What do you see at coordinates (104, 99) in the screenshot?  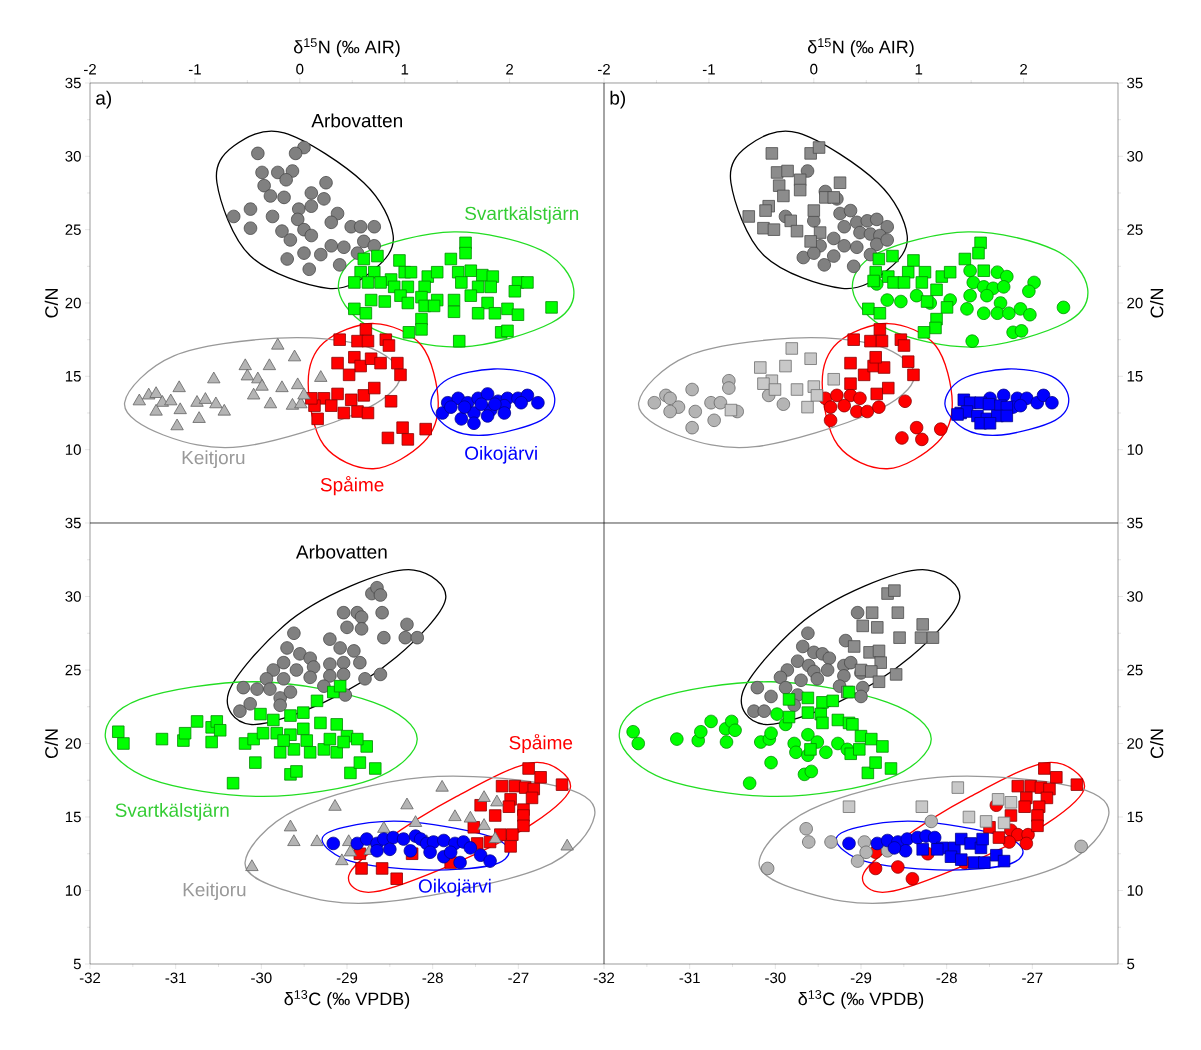 I see `annotation: a)` at bounding box center [104, 99].